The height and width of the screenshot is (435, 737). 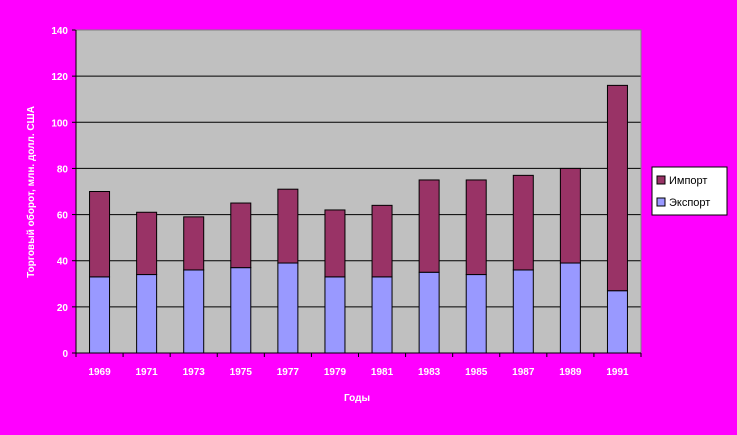 What do you see at coordinates (661, 202) in the screenshot?
I see `legend-swatch-export` at bounding box center [661, 202].